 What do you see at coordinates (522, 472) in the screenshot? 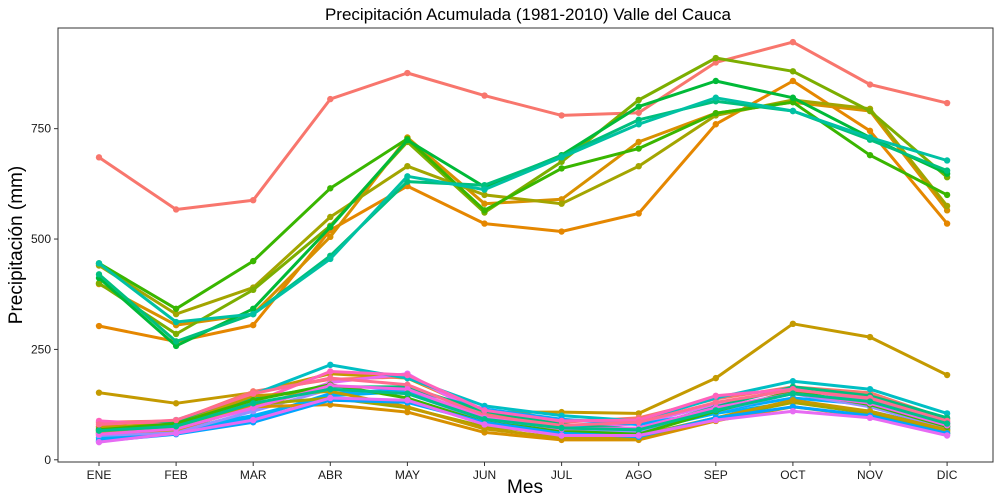
I see `x-axis: ENE FEB MAR ABR MAY JUN JUL AGO SEP OCT NOV DIC` at bounding box center [522, 472].